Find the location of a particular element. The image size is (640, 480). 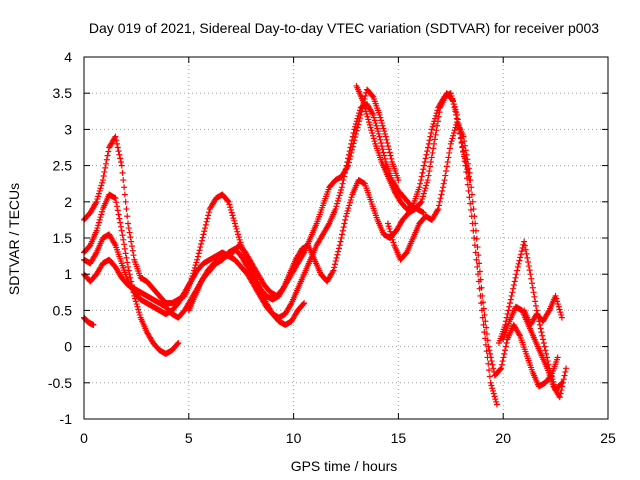

series-sat-h is located at coordinates (530, 316).